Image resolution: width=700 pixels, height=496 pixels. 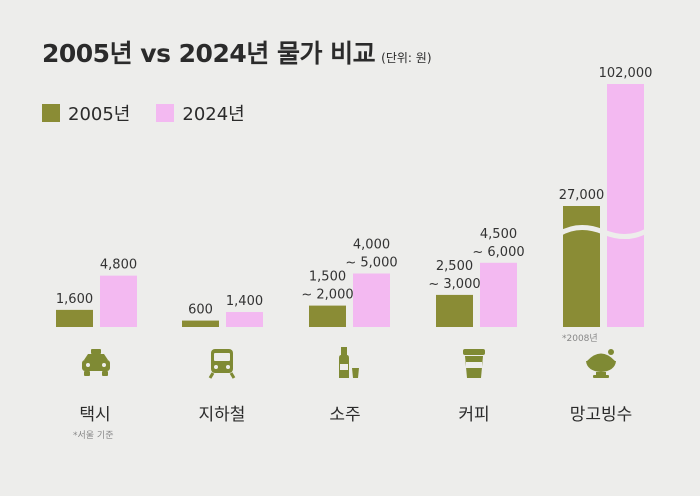 What do you see at coordinates (99, 114) in the screenshot?
I see `legend-label-2005: 2005년` at bounding box center [99, 114].